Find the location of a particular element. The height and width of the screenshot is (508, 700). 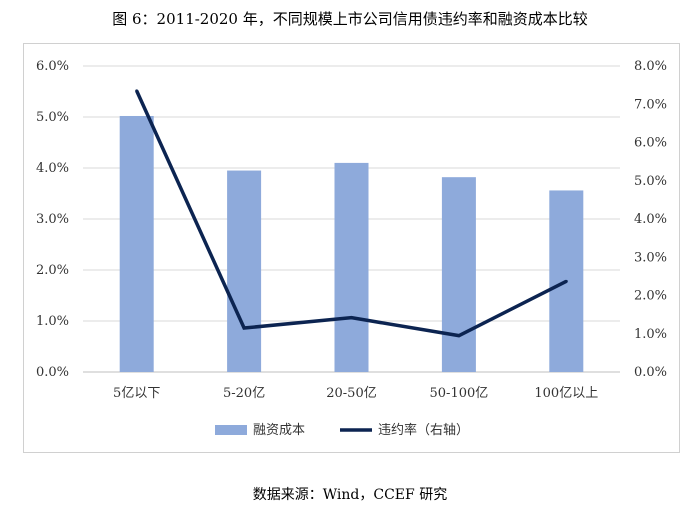

left-axis-tick-label: 6.0% is located at coordinates (52, 66).